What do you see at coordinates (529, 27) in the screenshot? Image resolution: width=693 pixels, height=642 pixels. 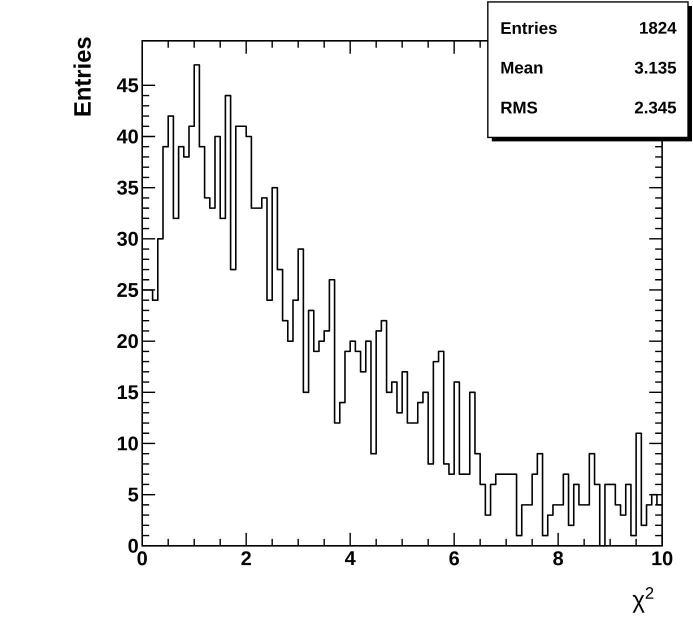 I see `text: Entries` at bounding box center [529, 27].